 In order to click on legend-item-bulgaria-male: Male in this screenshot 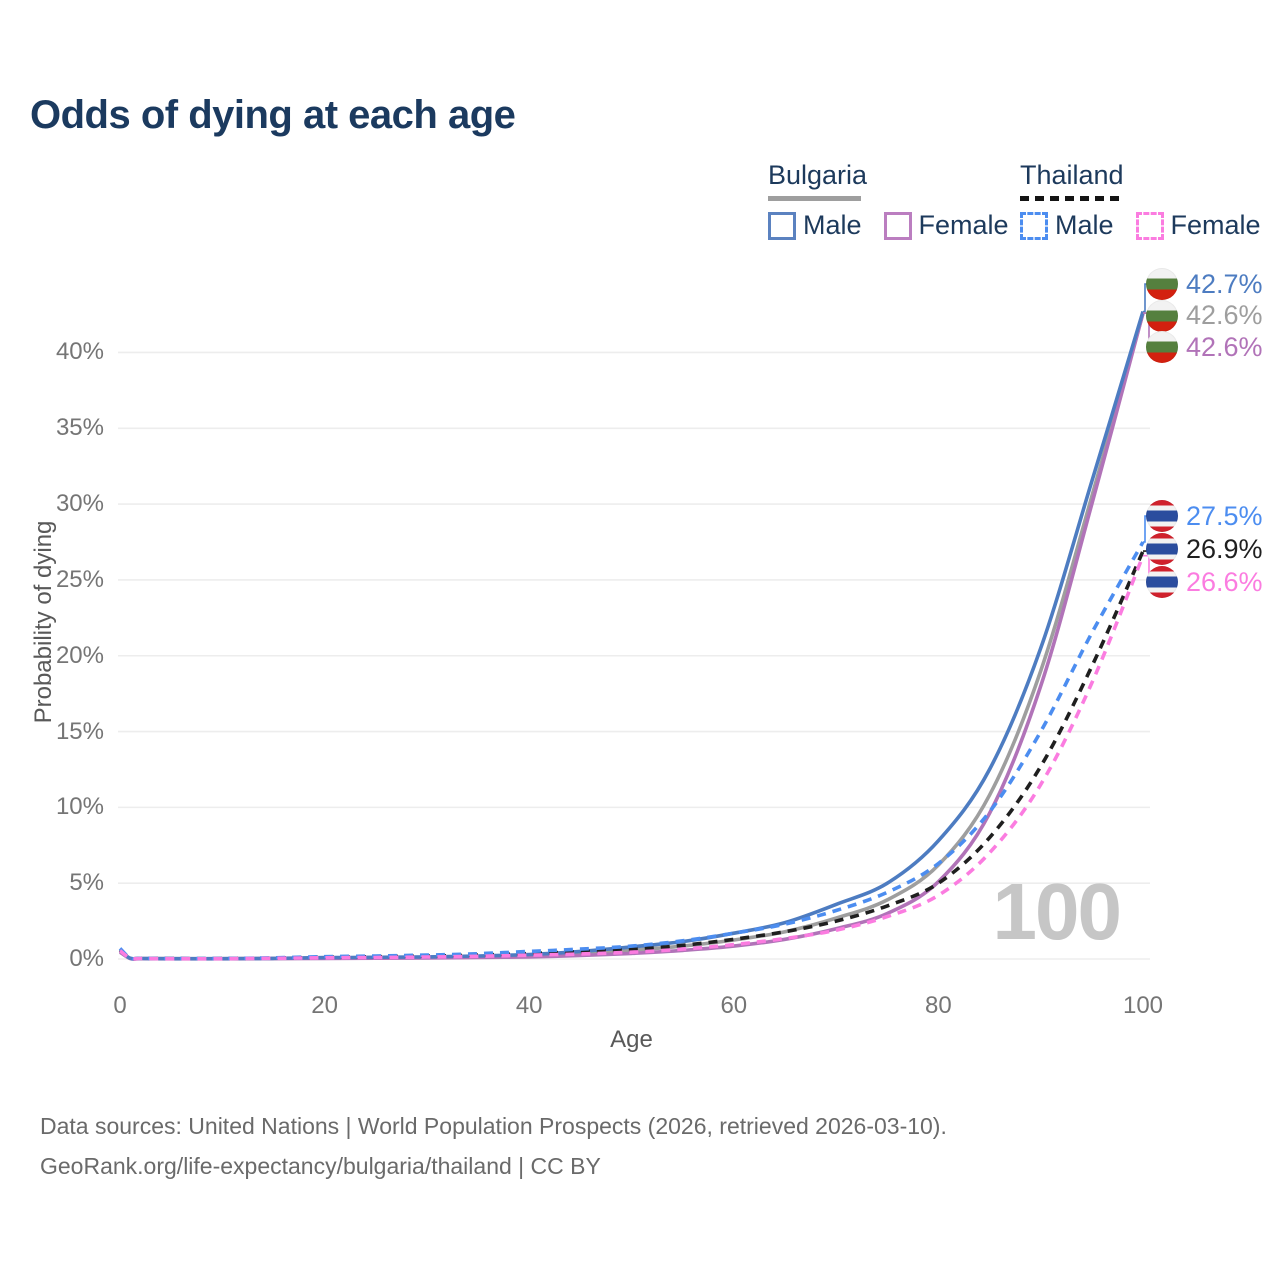, I will do `click(815, 225)`.